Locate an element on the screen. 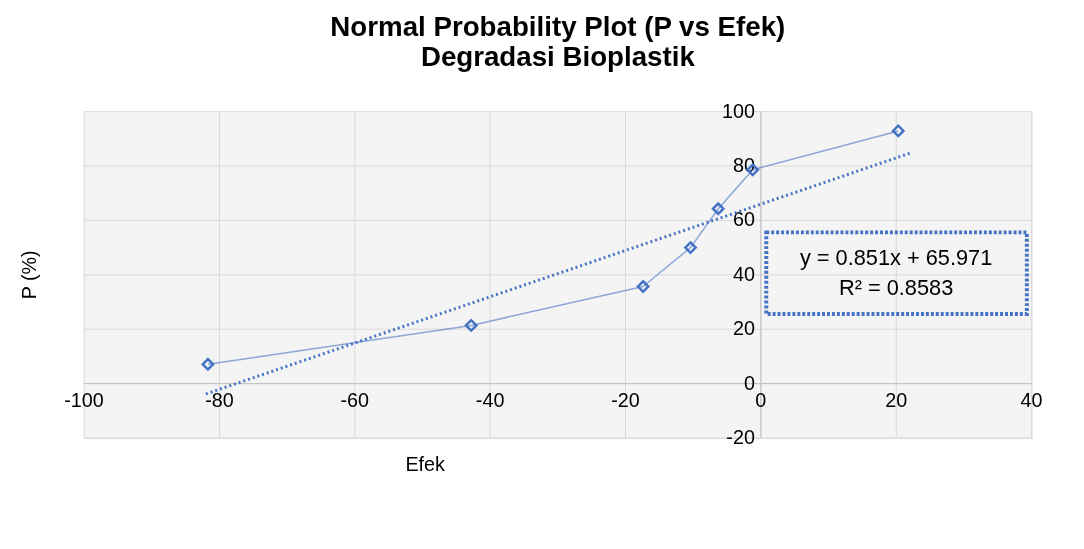  x-tick-label: -100 is located at coordinates (84, 400).